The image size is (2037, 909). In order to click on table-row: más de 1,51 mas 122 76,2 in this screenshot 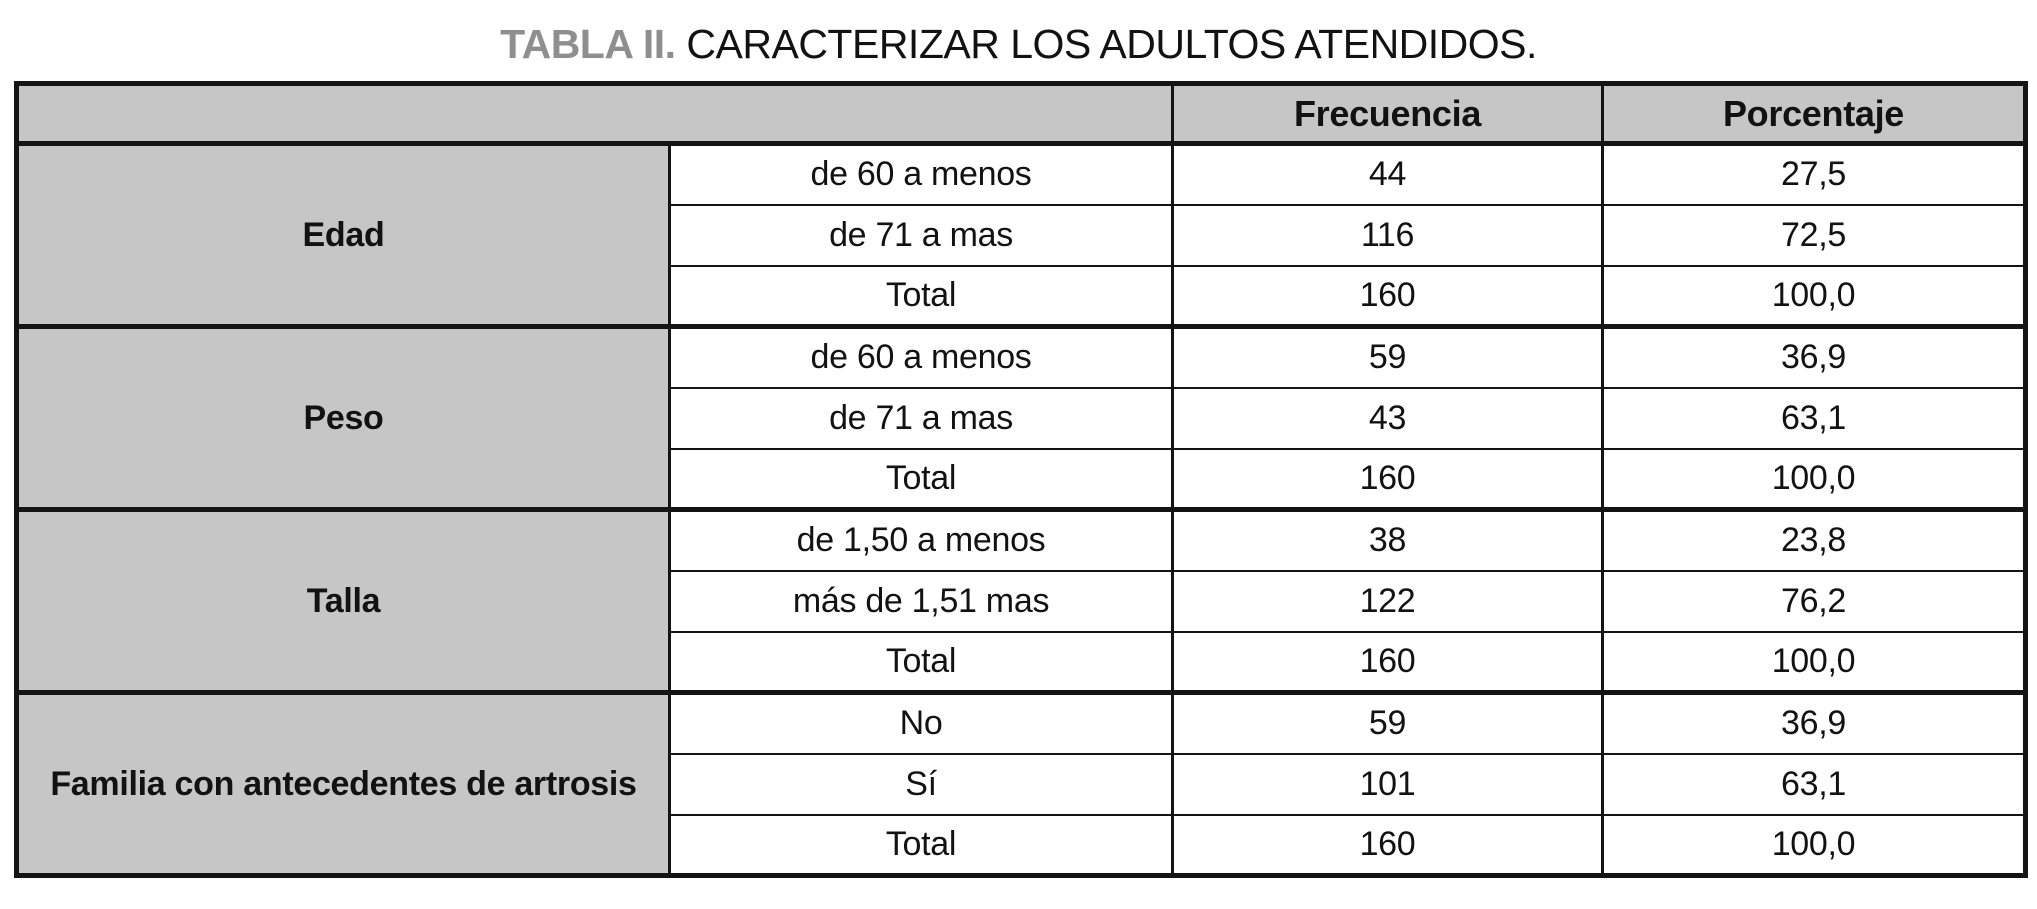, I will do `click(1022, 601)`.